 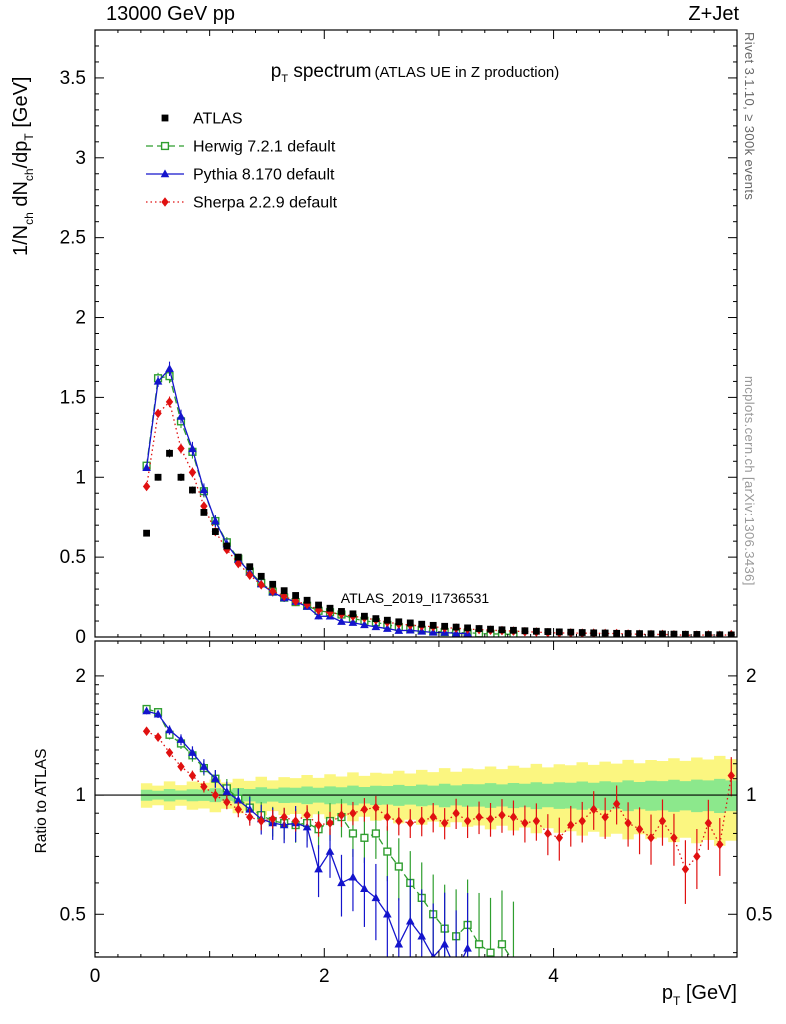 I want to click on beam-energy-label: 13000 GeV pp, so click(x=170, y=14).